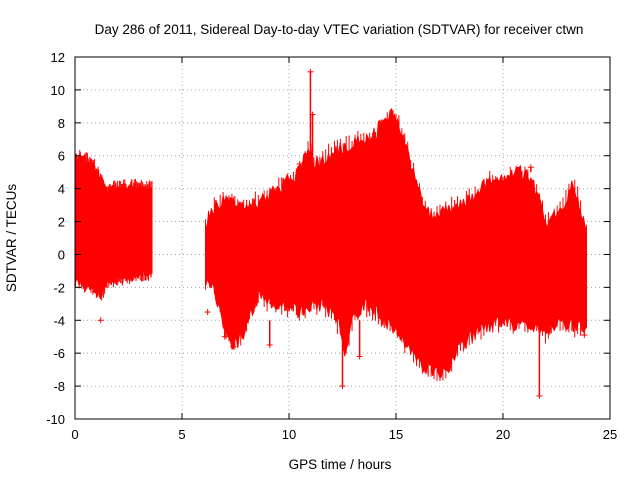 This screenshot has width=640, height=480. Describe the element at coordinates (61, 123) in the screenshot. I see `y-tick-label: 8` at that location.